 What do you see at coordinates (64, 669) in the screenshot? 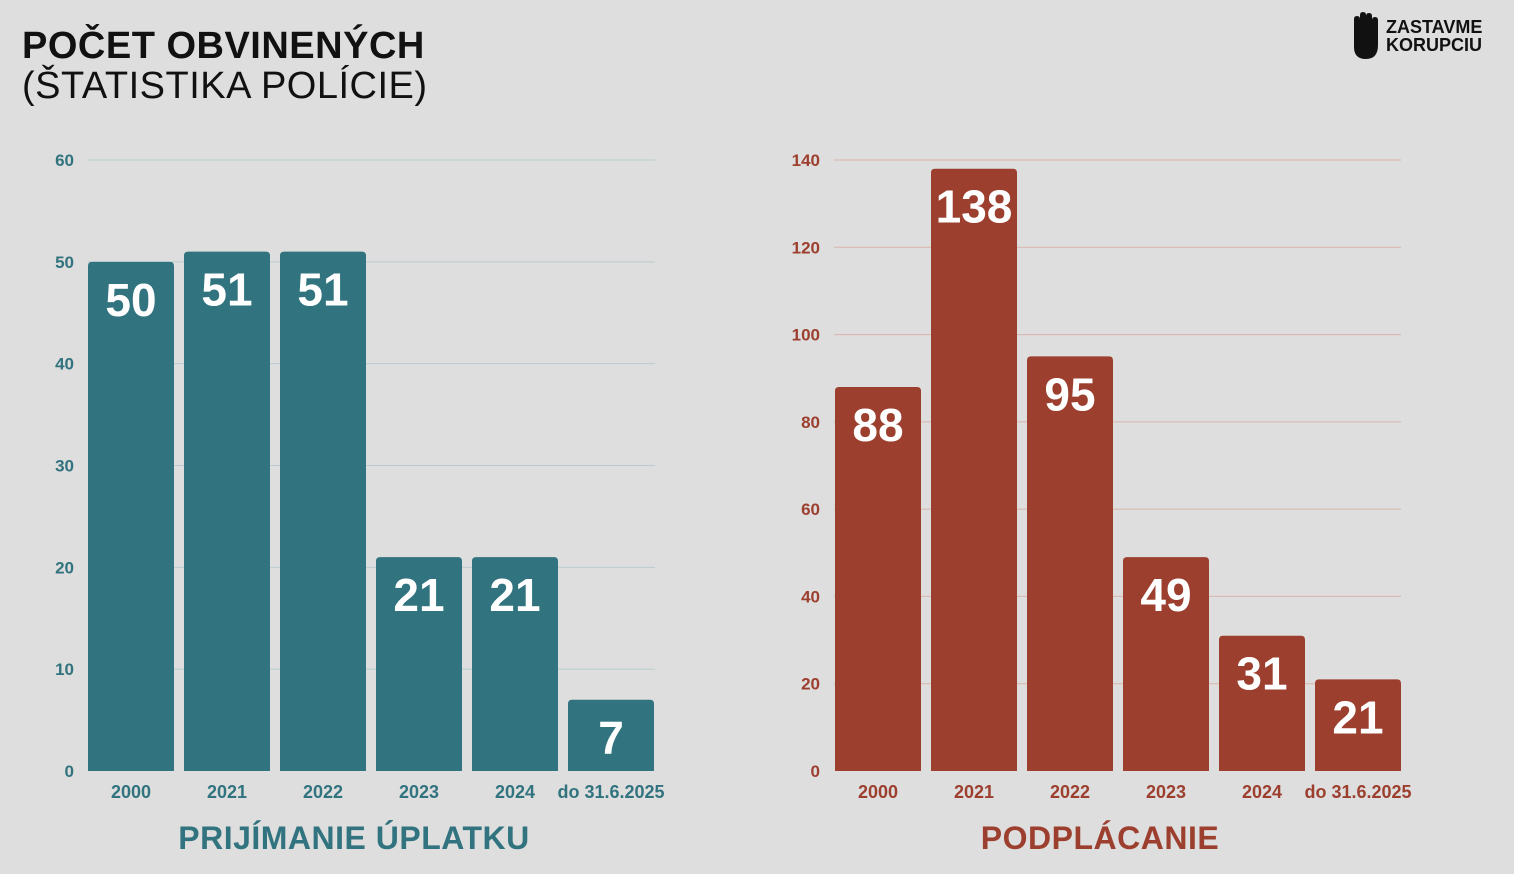
I see `y-tick-label: 10` at bounding box center [64, 669].